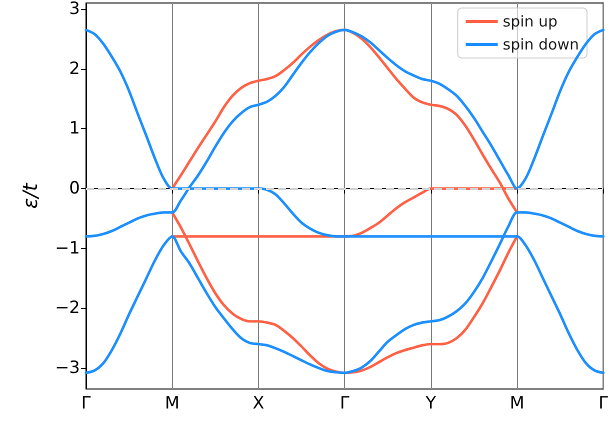 This screenshot has width=611, height=423. Describe the element at coordinates (258, 404) in the screenshot. I see `x-tick-label: X` at that location.